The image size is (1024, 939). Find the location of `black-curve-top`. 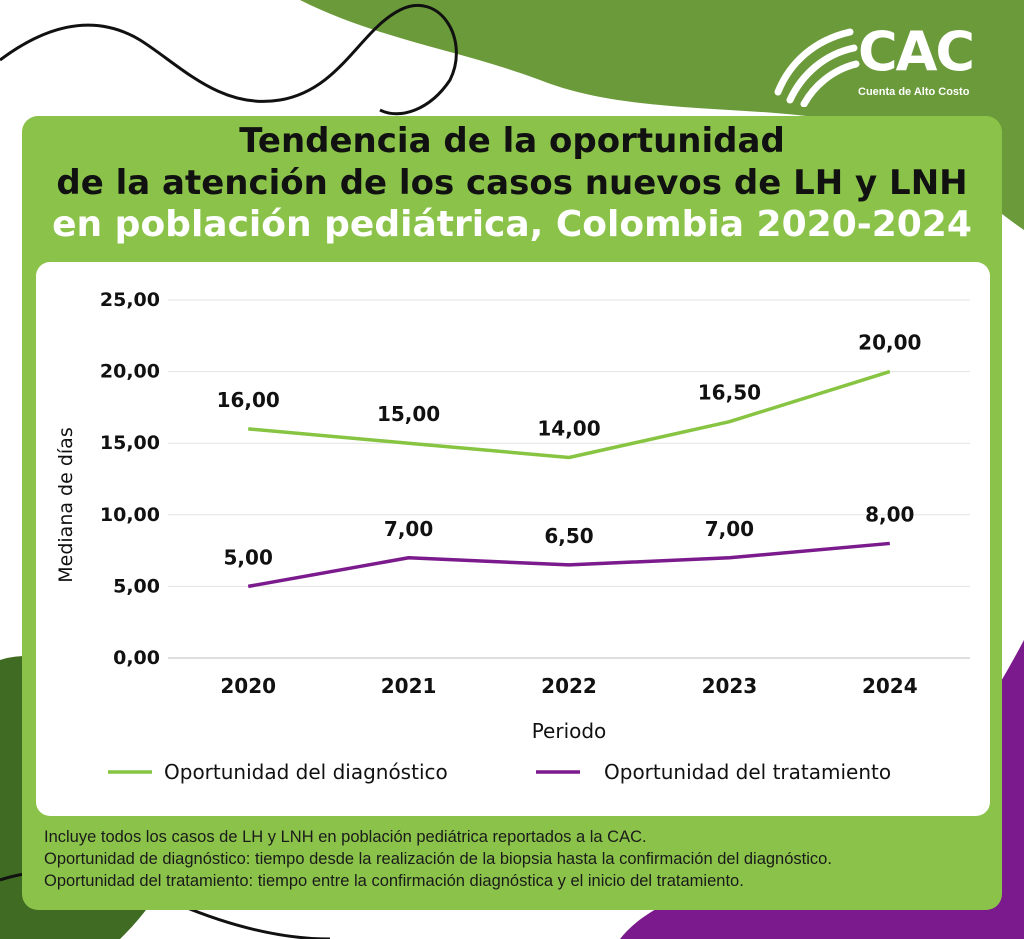

black-curve-top is located at coordinates (229, 59).